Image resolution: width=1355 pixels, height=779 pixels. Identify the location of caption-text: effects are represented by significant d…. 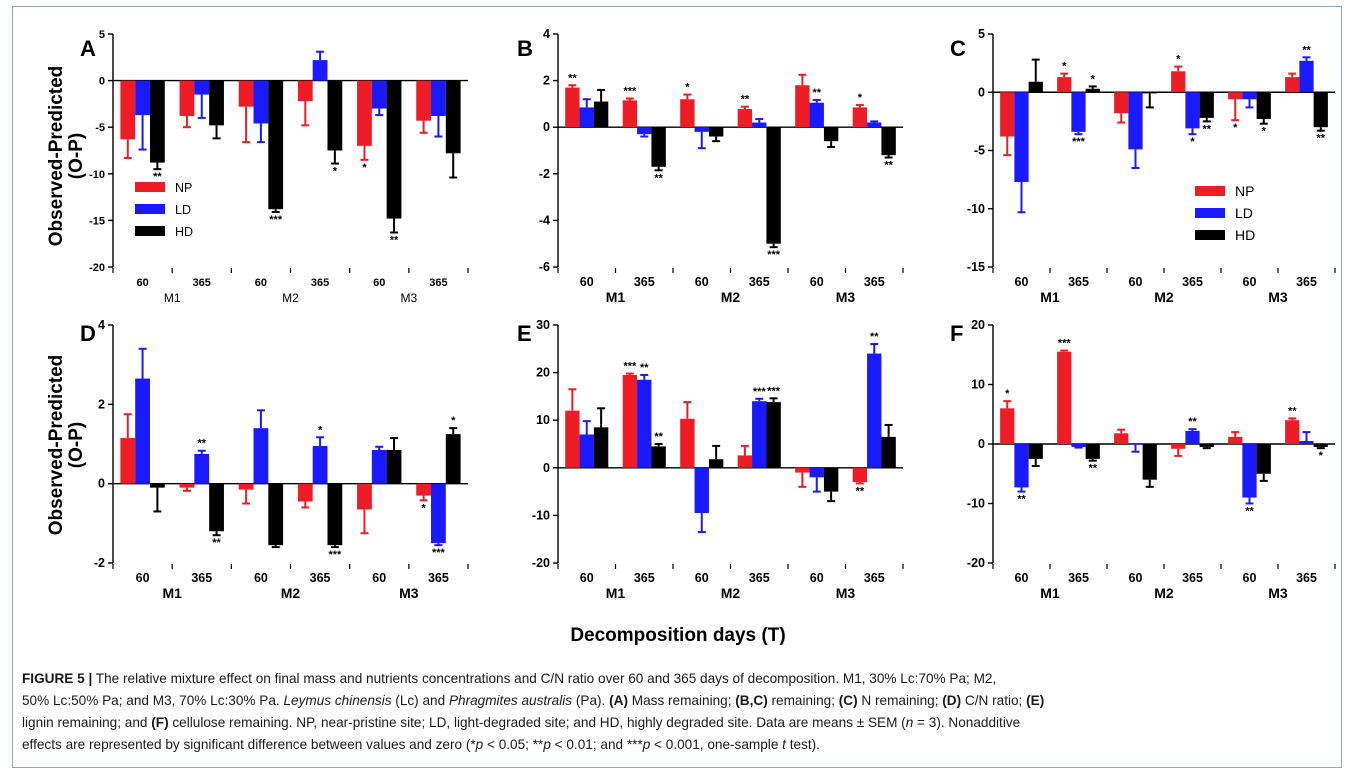
(249, 744).